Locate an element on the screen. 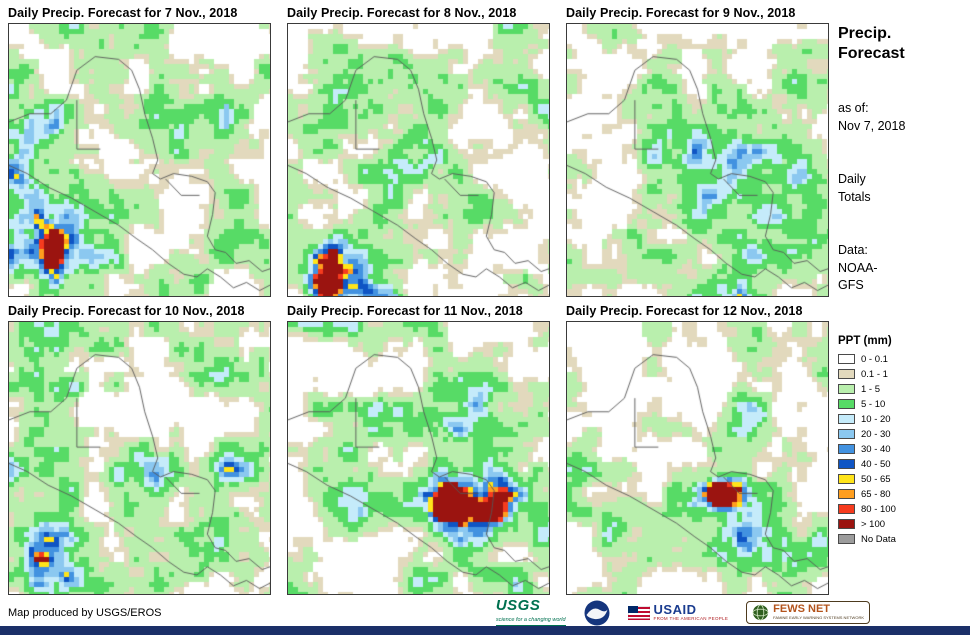 Image resolution: width=970 pixels, height=635 pixels. totals-line2: Totals is located at coordinates (854, 196).